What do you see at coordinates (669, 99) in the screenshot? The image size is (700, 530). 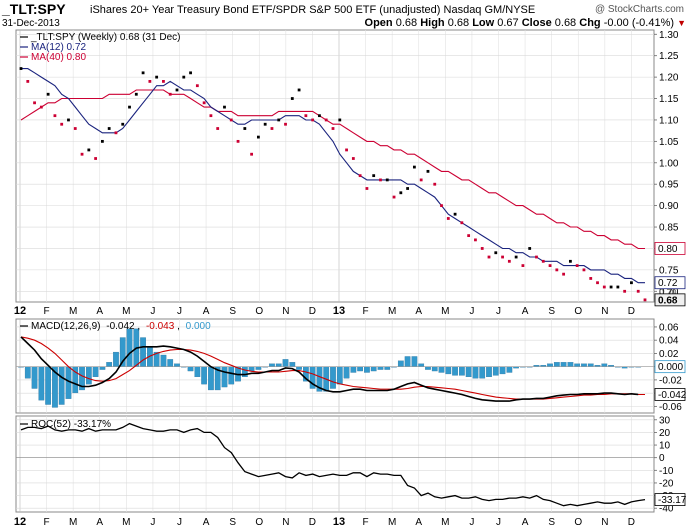 I see `price-tick-label: 1.15` at bounding box center [669, 99].